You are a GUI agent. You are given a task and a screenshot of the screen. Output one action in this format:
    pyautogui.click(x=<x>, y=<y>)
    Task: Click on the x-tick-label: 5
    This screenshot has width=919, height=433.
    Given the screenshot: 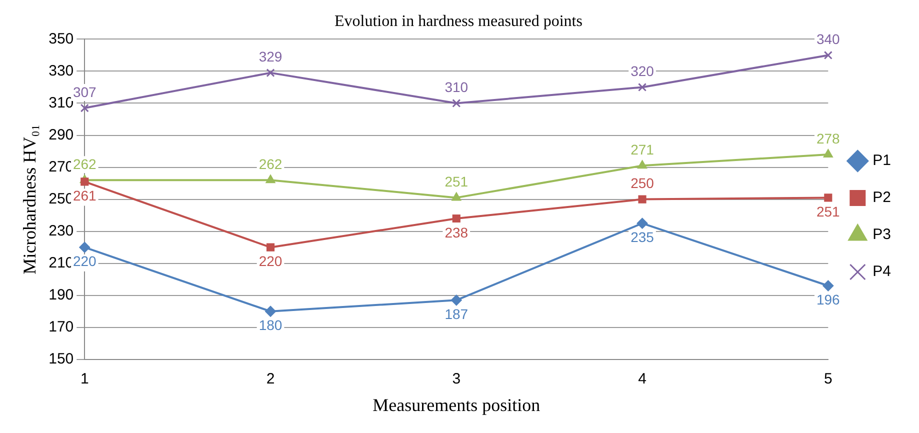 What is the action you would take?
    pyautogui.click(x=828, y=379)
    